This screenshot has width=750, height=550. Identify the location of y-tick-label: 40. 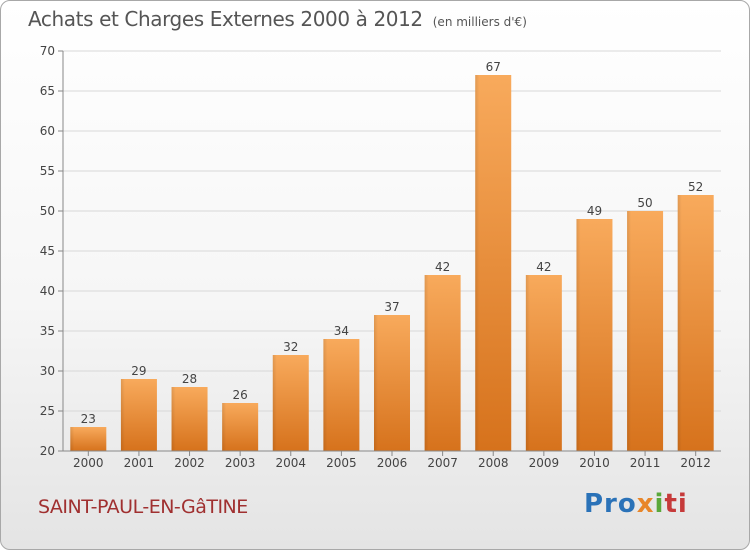
(47, 291).